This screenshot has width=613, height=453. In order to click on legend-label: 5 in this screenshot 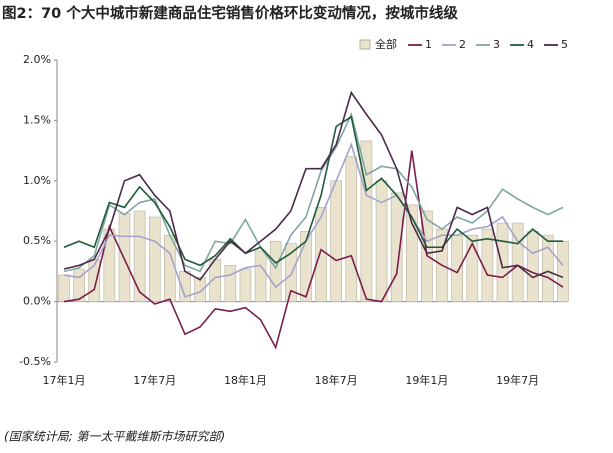, I will do `click(564, 44)`.